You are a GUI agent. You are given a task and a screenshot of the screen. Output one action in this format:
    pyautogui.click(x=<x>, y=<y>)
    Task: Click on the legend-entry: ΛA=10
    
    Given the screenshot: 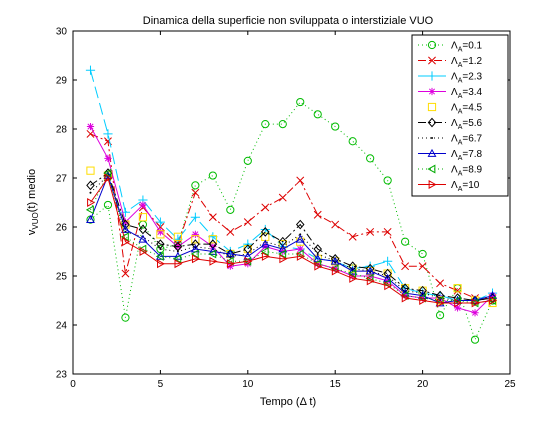 What is the action you would take?
    pyautogui.click(x=449, y=186)
    